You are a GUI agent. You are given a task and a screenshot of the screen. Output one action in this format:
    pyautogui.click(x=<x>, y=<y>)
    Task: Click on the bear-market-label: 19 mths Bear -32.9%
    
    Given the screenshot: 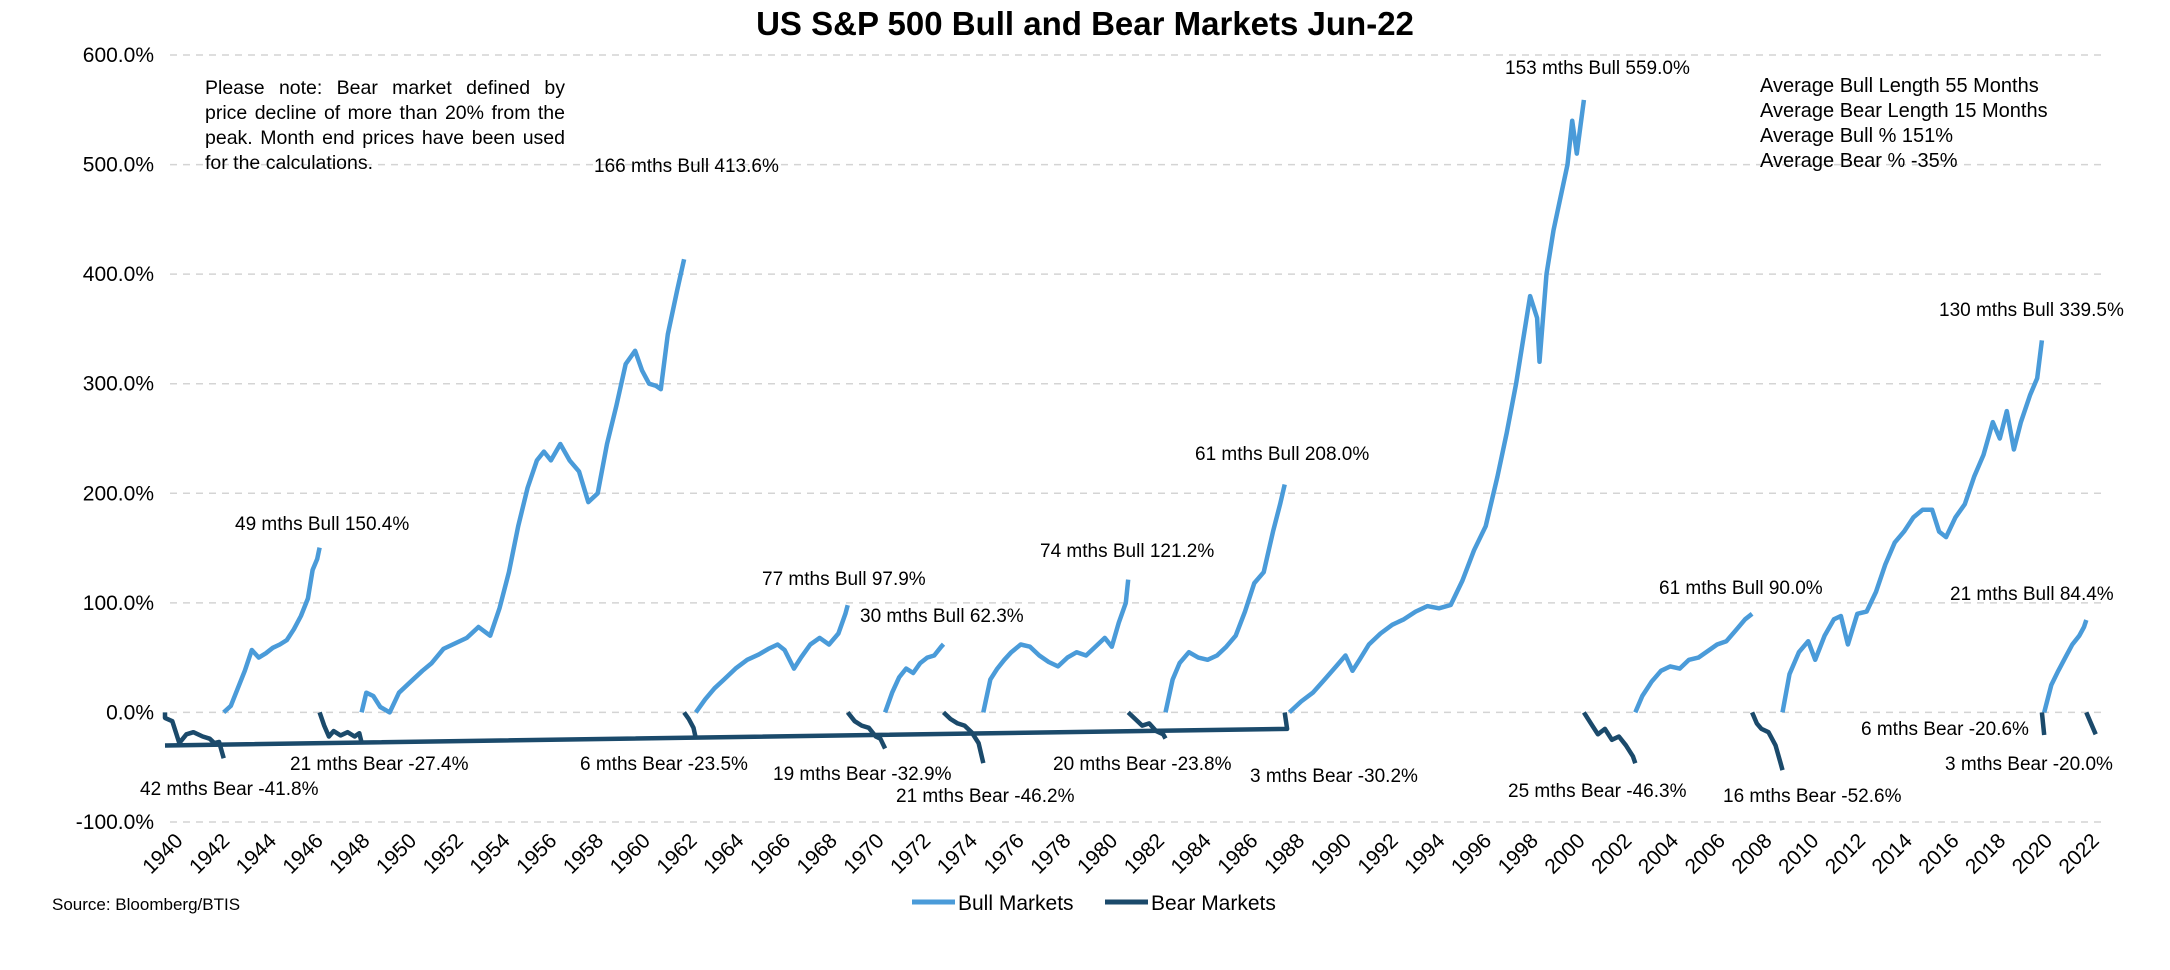 What is the action you would take?
    pyautogui.click(x=862, y=774)
    